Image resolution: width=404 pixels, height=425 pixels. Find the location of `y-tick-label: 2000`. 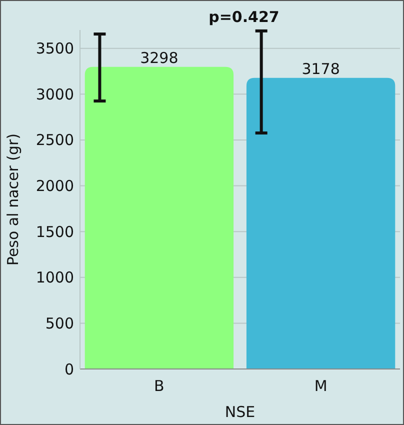

y-tick-label: 2000 is located at coordinates (55, 186).